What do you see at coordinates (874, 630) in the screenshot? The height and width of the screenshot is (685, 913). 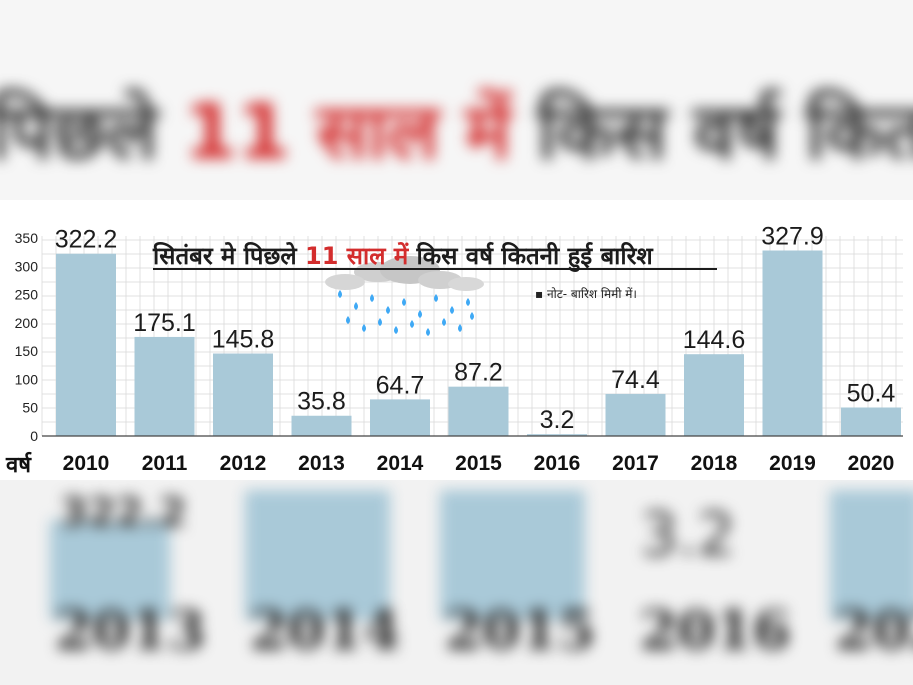 I see `blurred-year: 2020` at bounding box center [874, 630].